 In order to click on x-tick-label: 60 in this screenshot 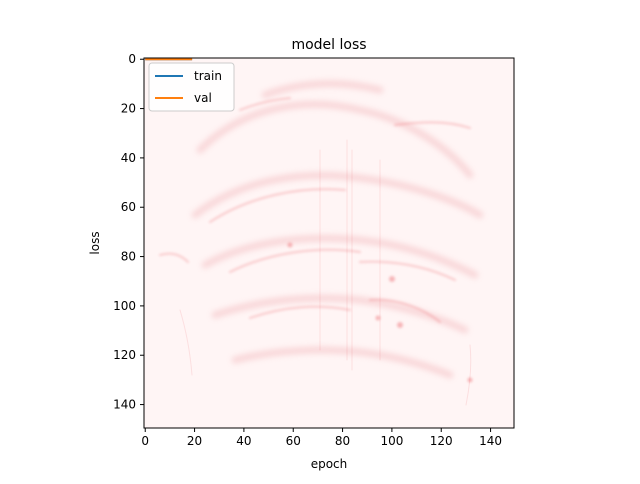, I will do `click(293, 441)`.